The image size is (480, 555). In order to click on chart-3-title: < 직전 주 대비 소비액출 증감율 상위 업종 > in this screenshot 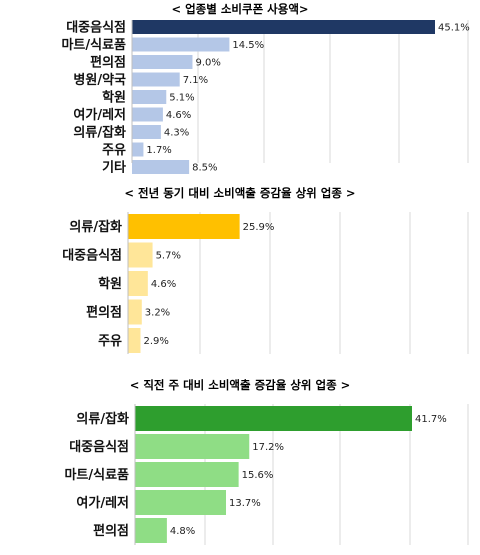, I will do `click(240, 385)`.